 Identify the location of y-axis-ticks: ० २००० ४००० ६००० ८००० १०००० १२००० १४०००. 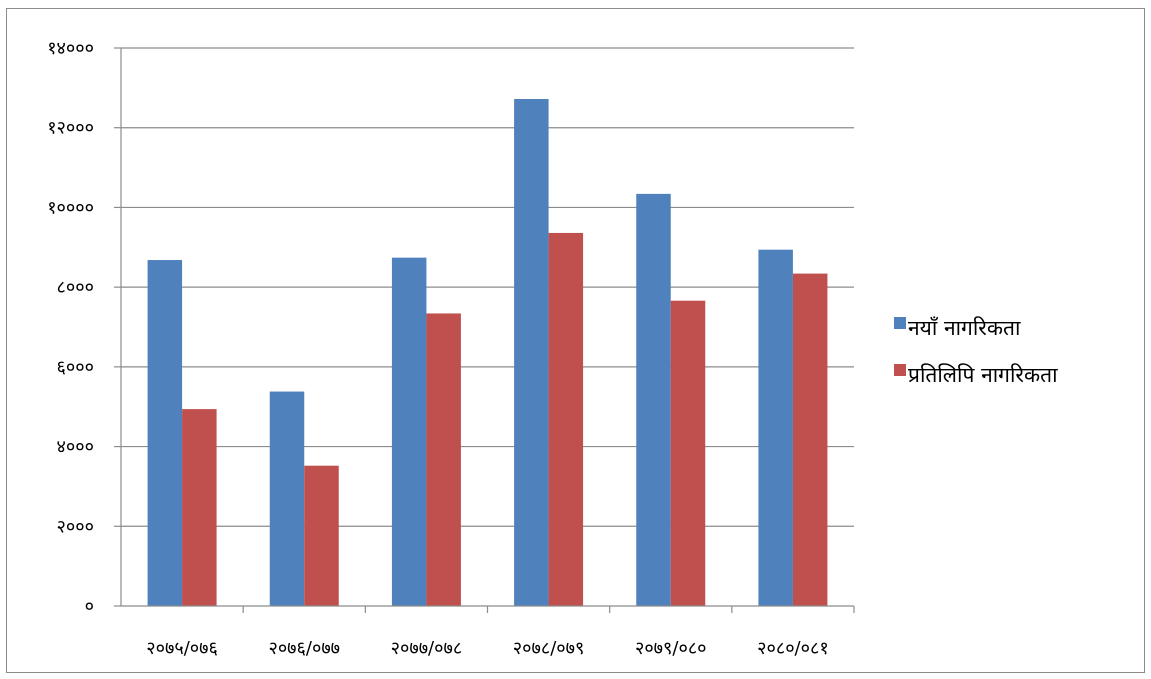
(70, 327).